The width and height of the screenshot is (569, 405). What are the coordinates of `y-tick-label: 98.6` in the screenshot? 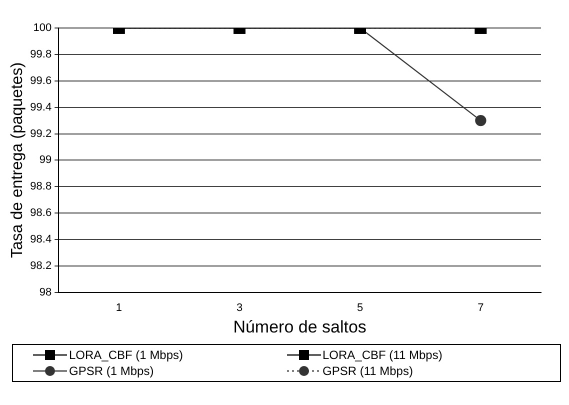 It's located at (41, 213).